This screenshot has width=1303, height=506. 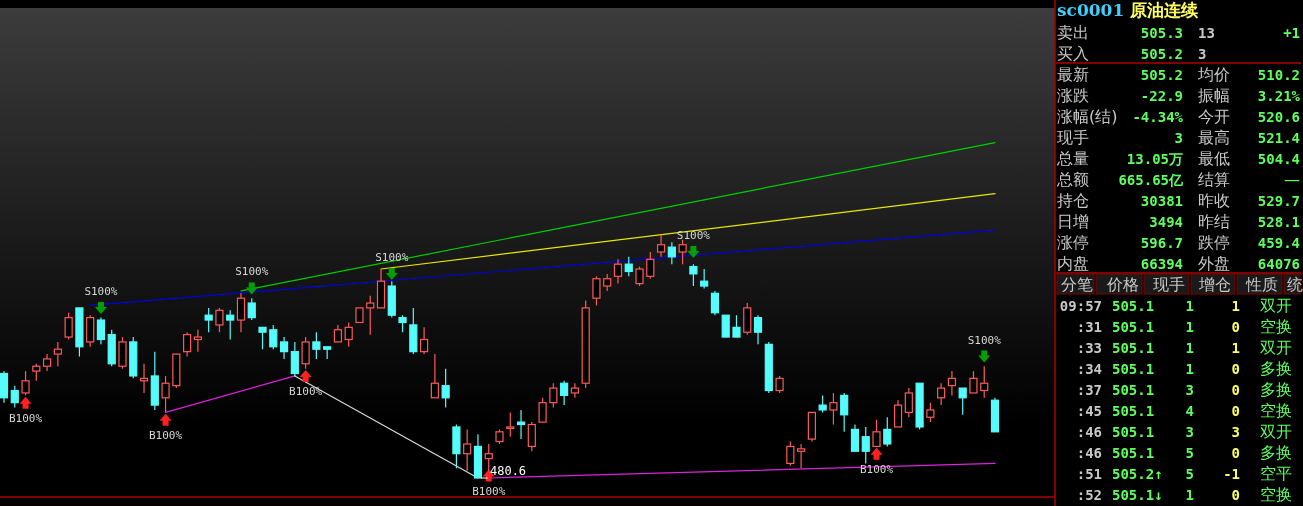 I want to click on text: 最新 505.2 均价 510.2, so click(x=1178, y=74).